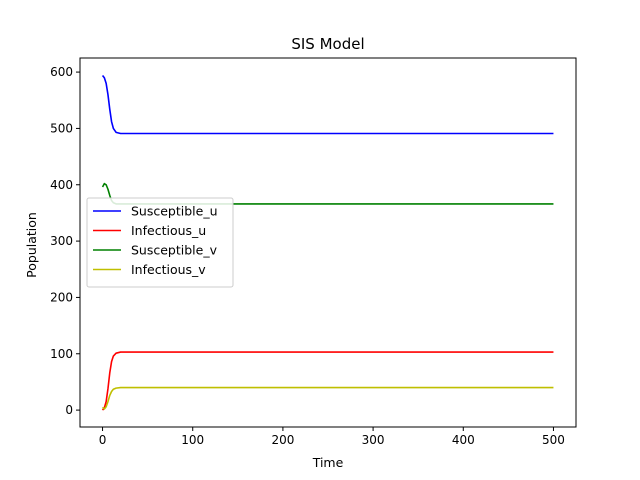  Describe the element at coordinates (61, 128) in the screenshot. I see `y-tick-label: 500` at that location.